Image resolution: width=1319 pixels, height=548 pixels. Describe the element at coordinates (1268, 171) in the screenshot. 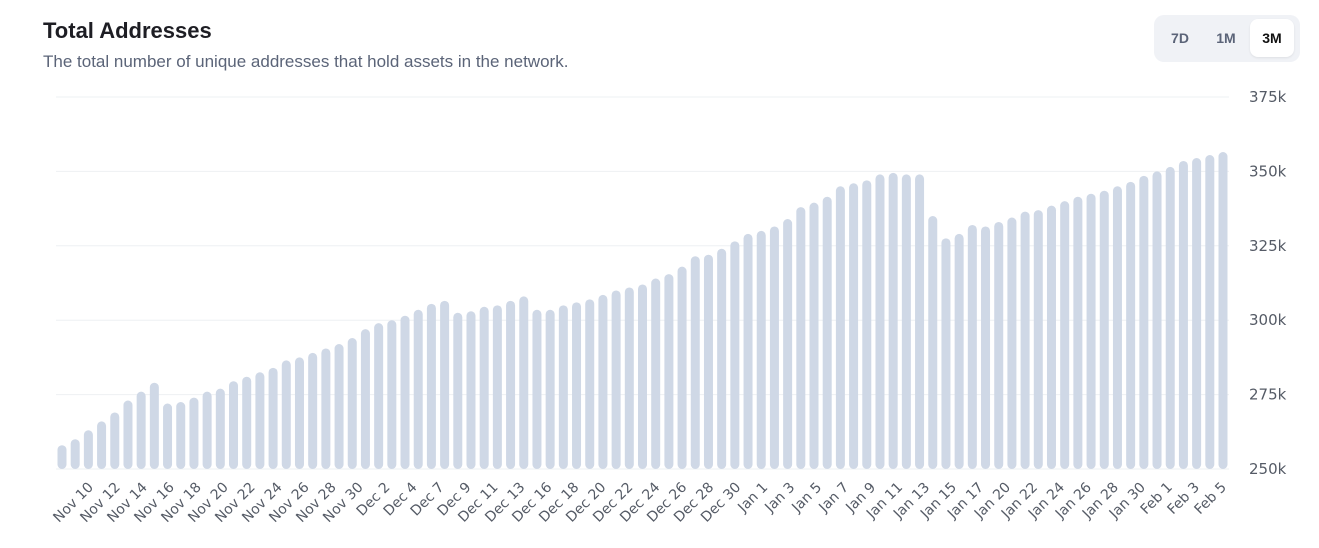

I see `y-tick-label: 350k` at that location.